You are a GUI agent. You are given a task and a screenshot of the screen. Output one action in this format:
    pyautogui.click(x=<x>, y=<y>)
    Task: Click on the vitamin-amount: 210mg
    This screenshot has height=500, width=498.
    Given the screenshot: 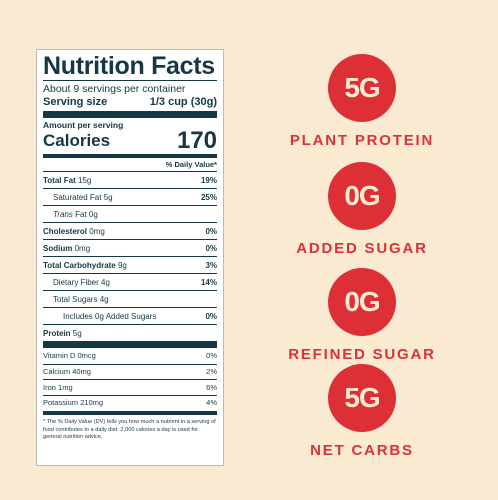 What is the action you would take?
    pyautogui.click(x=92, y=402)
    